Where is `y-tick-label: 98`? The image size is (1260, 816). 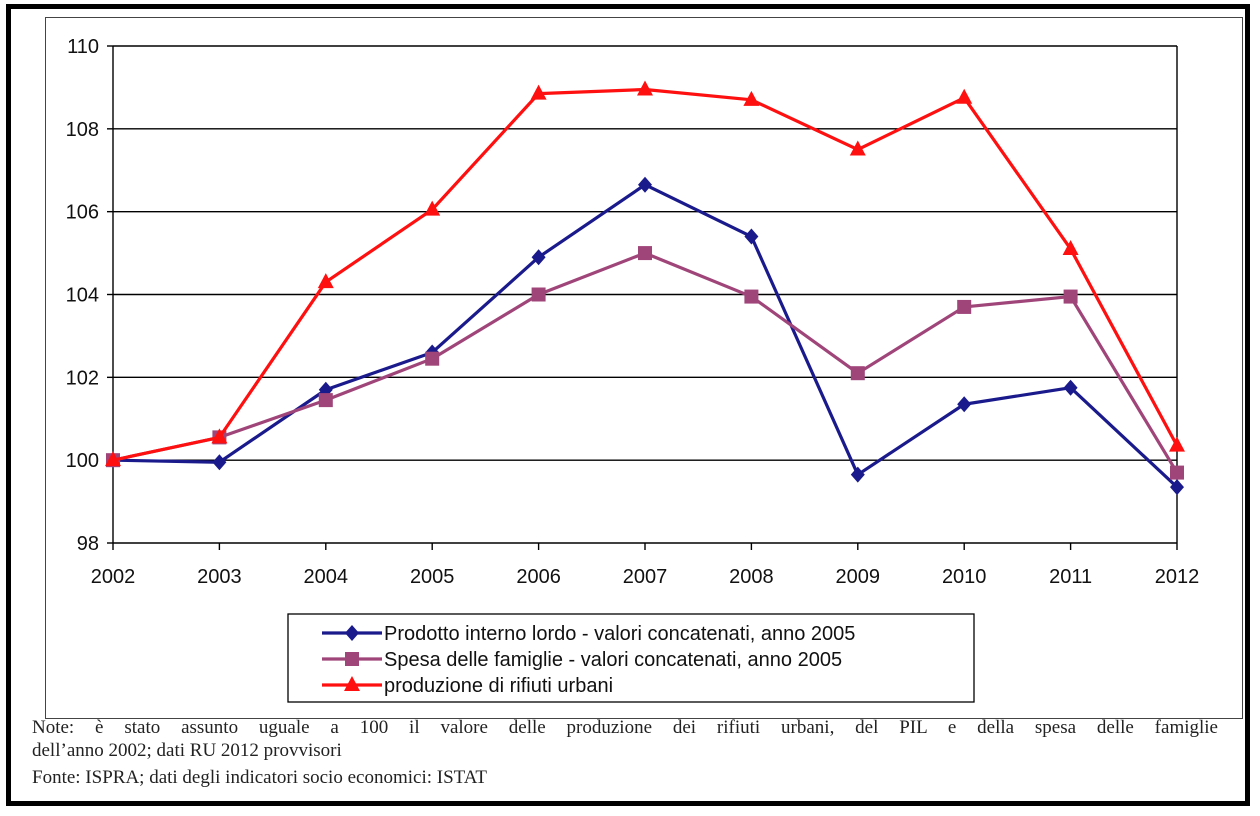 y-tick-label: 98 is located at coordinates (88, 544).